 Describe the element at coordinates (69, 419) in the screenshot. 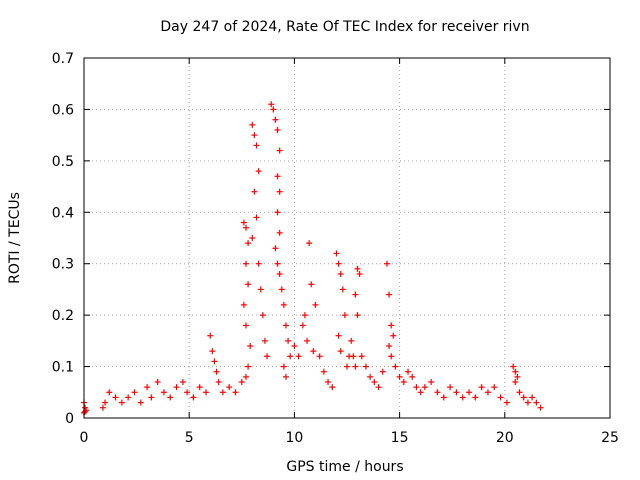

I see `y-tick-label: 0` at that location.